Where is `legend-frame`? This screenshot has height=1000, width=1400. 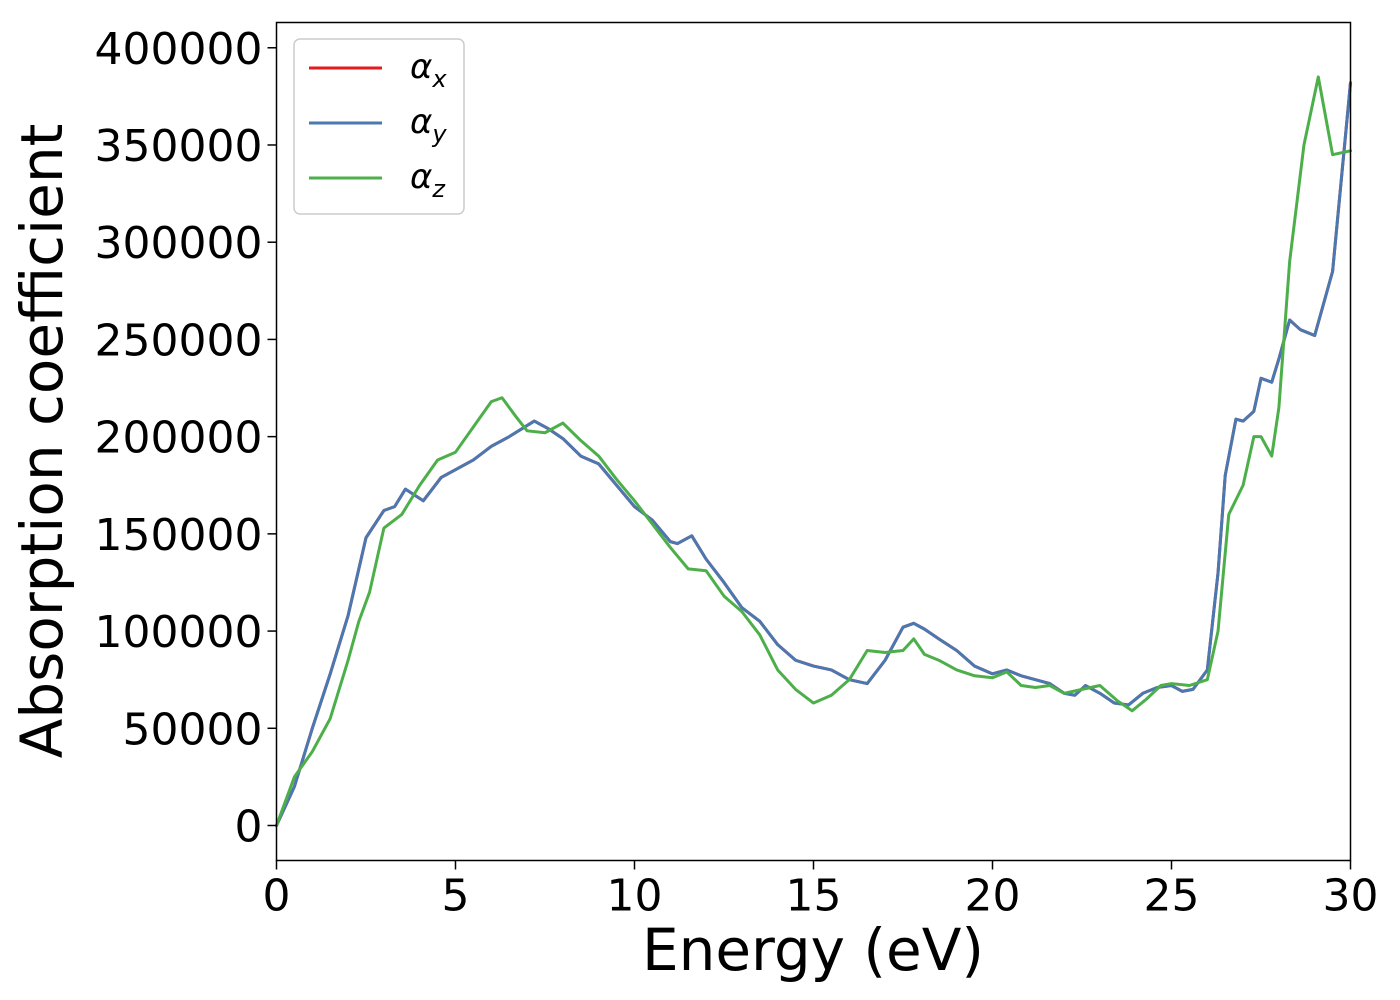 legend-frame is located at coordinates (379, 126).